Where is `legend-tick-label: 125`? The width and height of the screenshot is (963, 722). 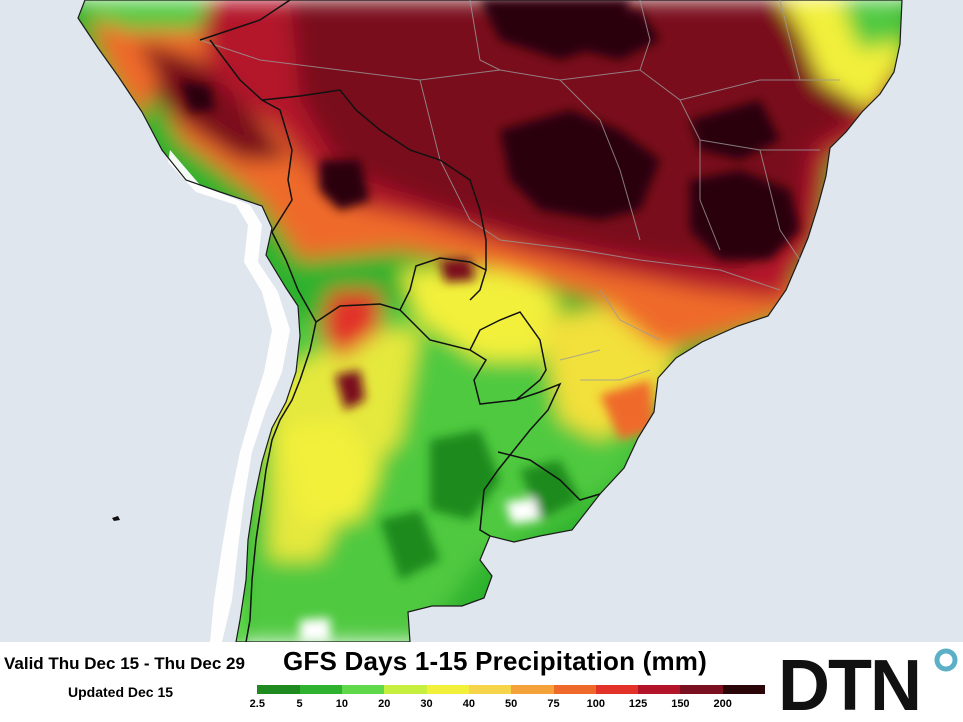
legend-tick-label: 125 is located at coordinates (638, 704).